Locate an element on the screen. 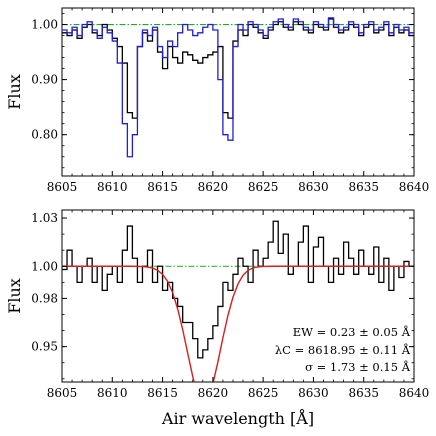 The image size is (436, 436). bottom-ytick-label: 1.00 is located at coordinates (44, 266).